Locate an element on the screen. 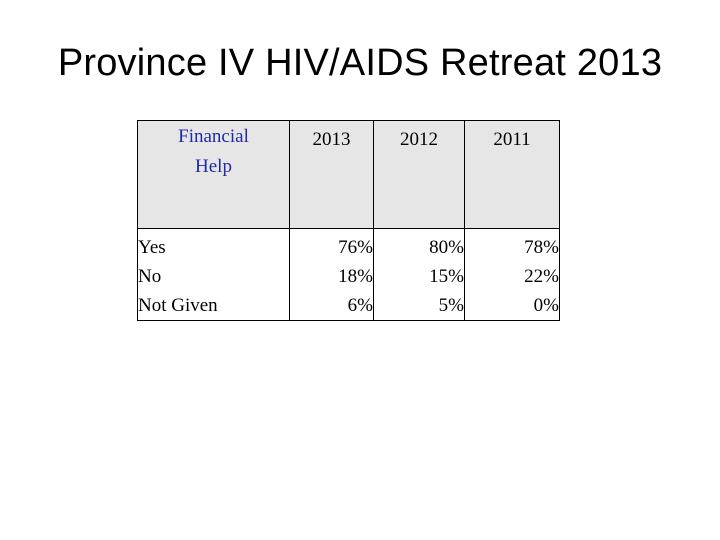  row-label-no: No is located at coordinates (150, 276).